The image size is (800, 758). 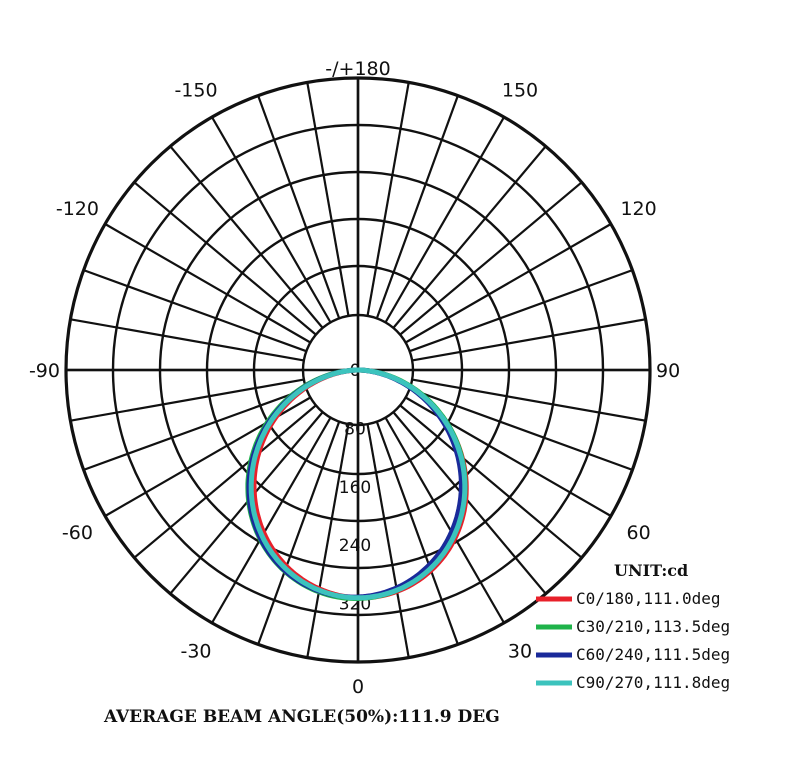 I want to click on angle-tick-label: 60, so click(x=638, y=533).